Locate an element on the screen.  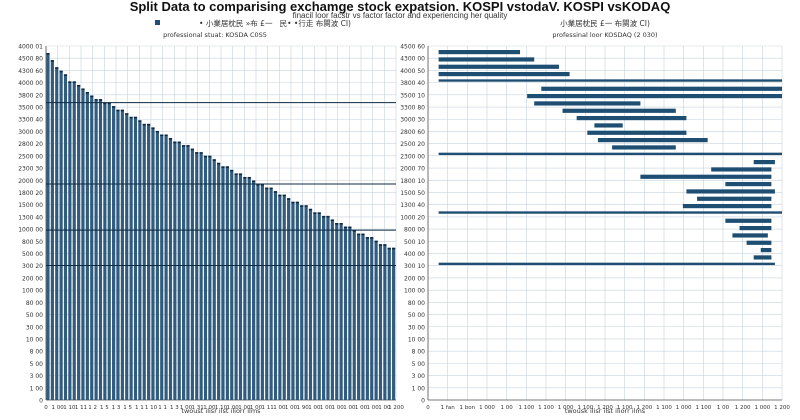
right-y-tick-label: 30 00 is located at coordinates (416, 327).